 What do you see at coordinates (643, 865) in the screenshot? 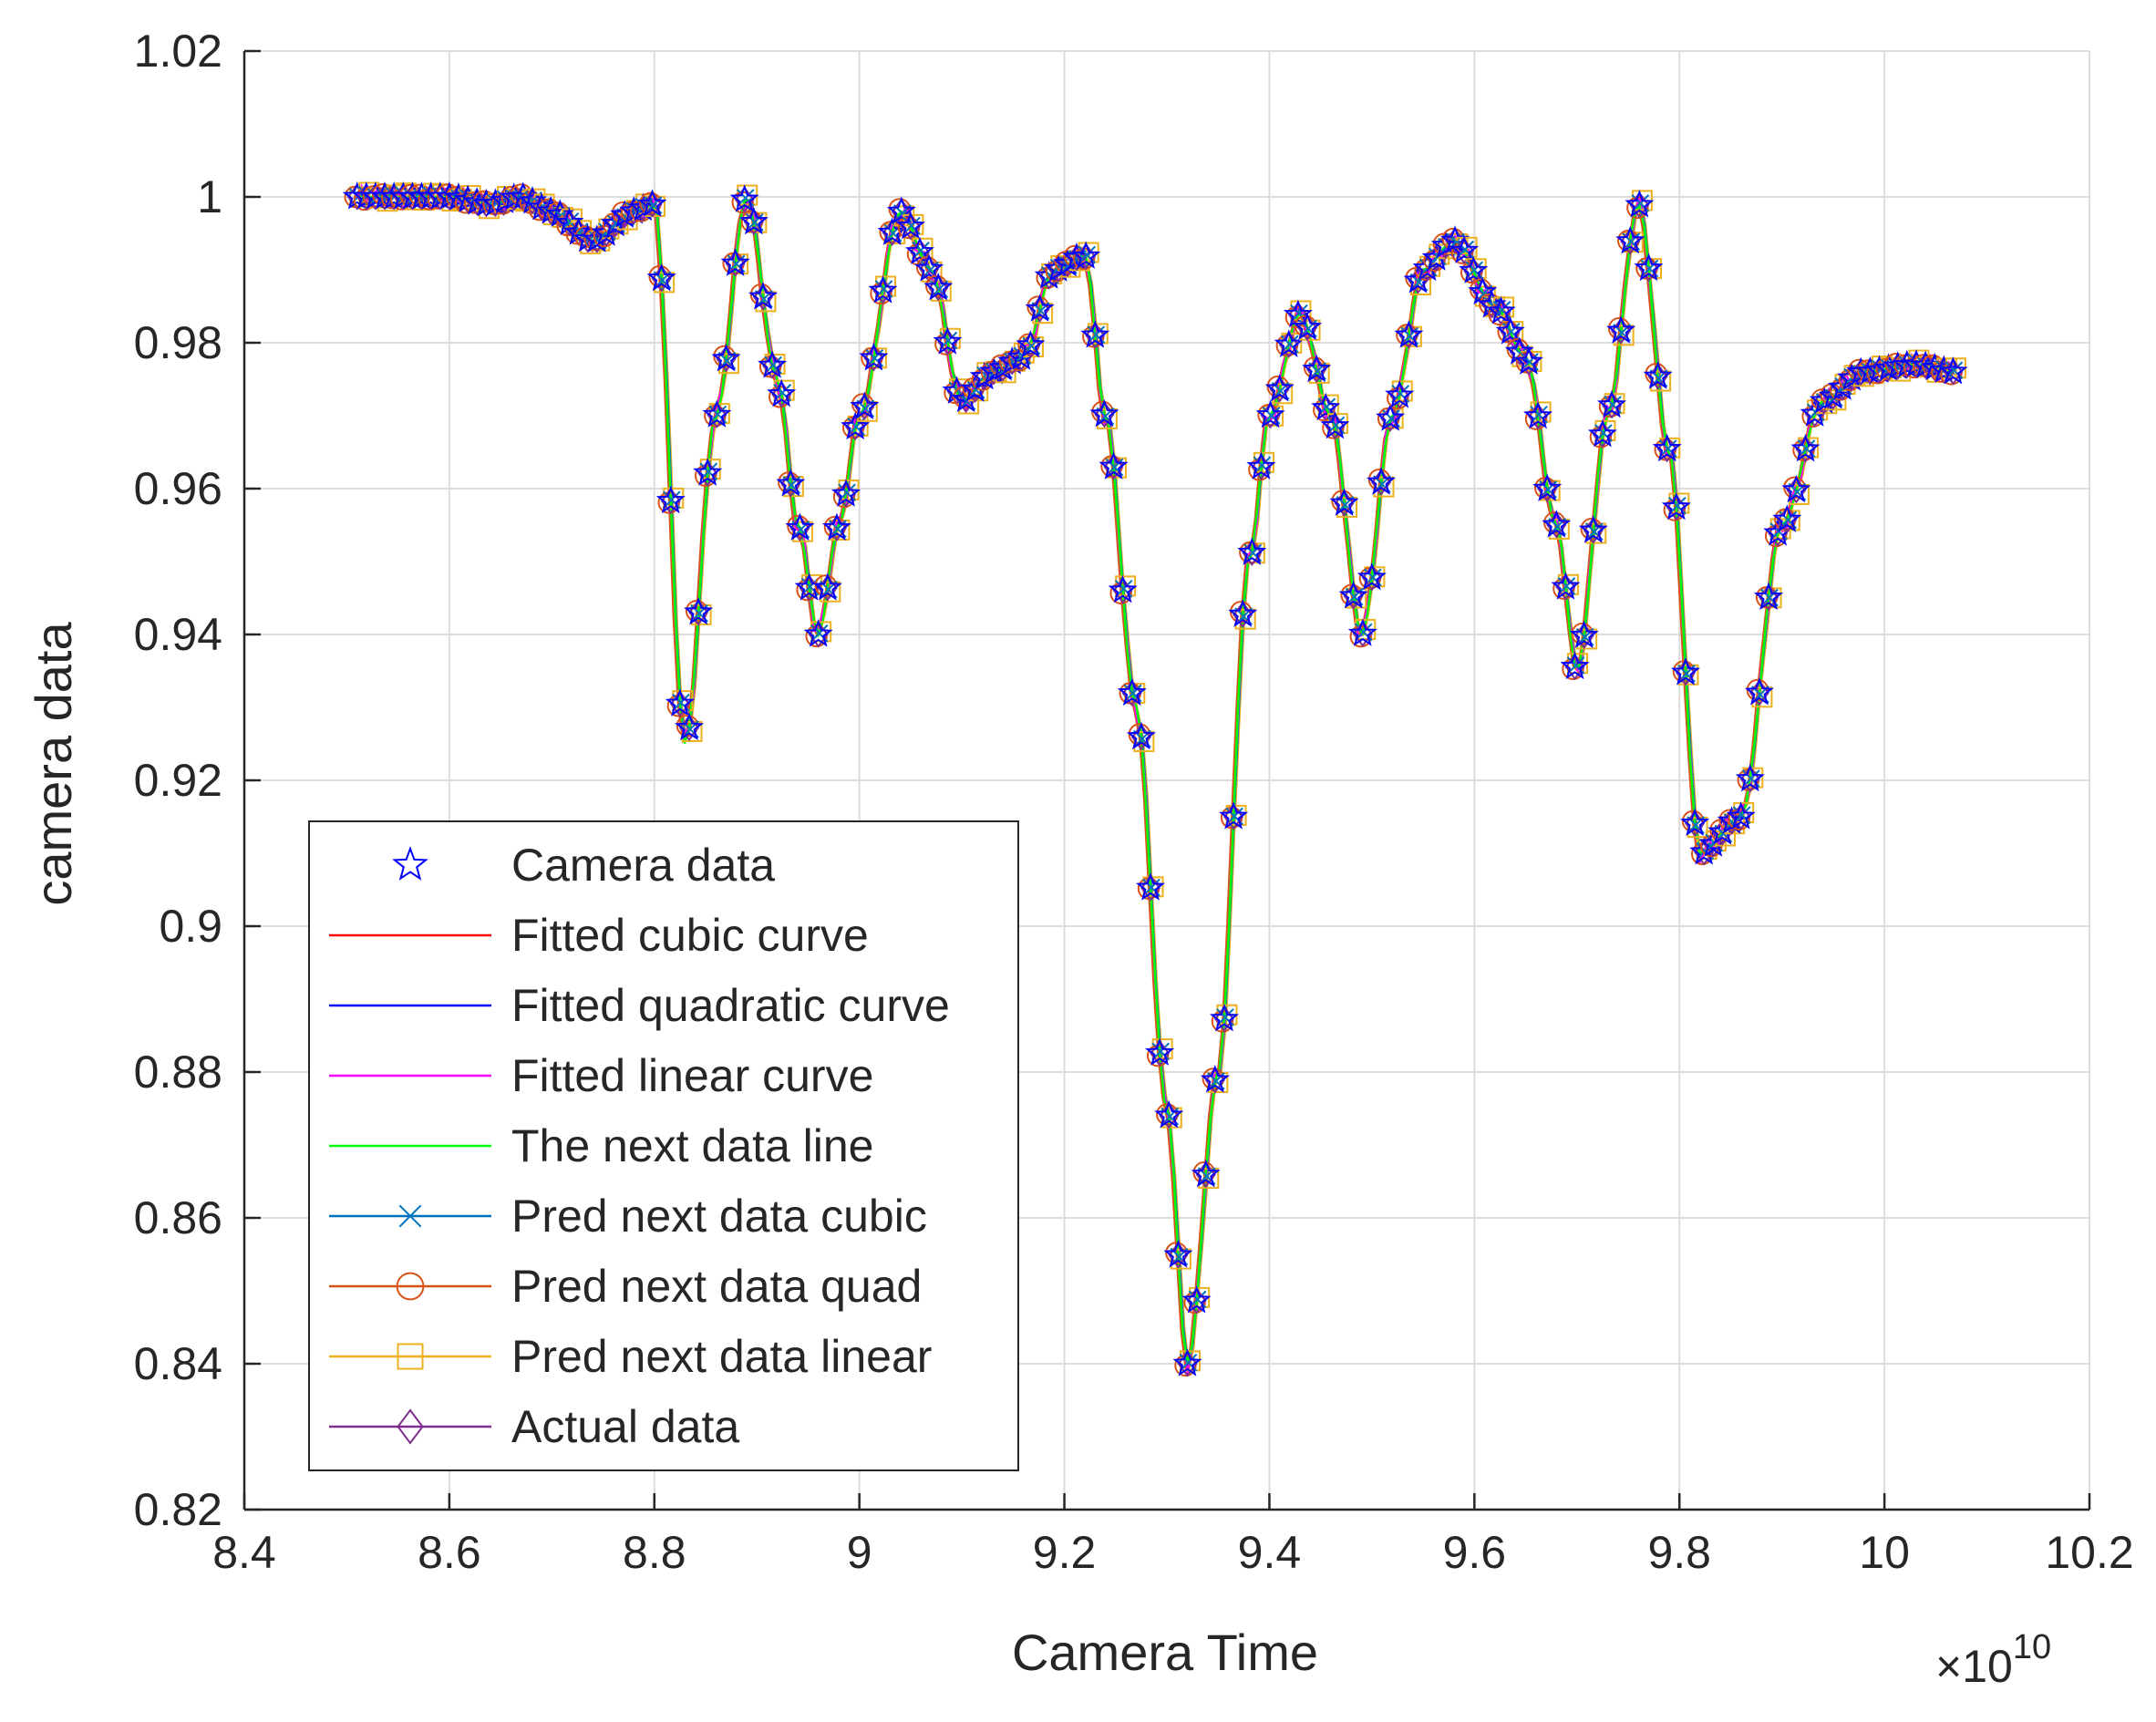
I see `legend-label: Camera data` at bounding box center [643, 865].